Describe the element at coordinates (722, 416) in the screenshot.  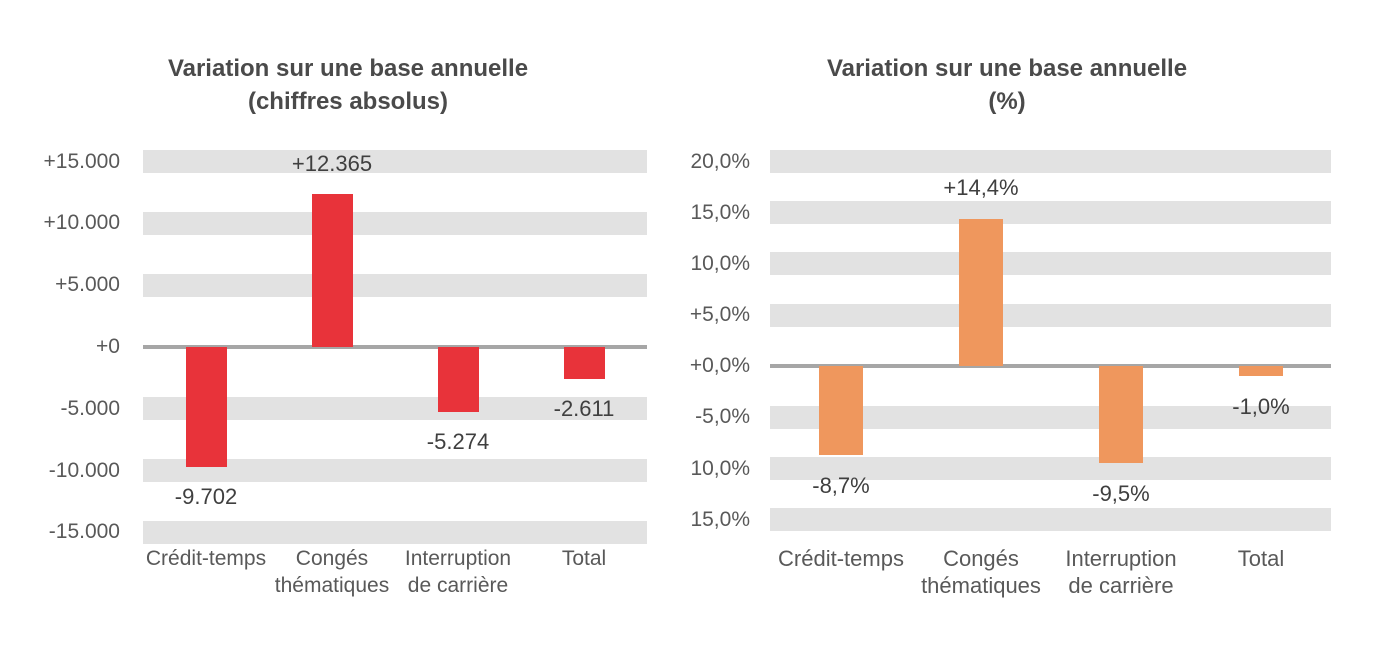
I see `y-tick-label: -5,0%` at that location.